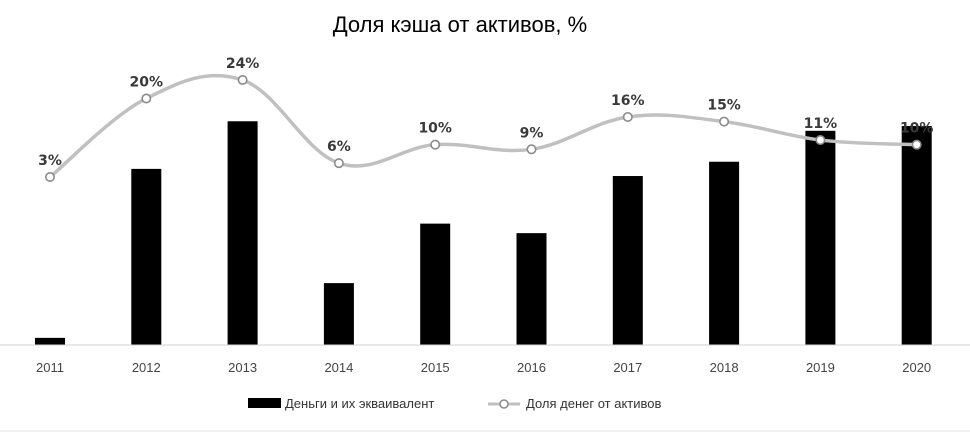 The height and width of the screenshot is (434, 970). Describe the element at coordinates (147, 82) in the screenshot. I see `data-label-2012: 20%` at that location.